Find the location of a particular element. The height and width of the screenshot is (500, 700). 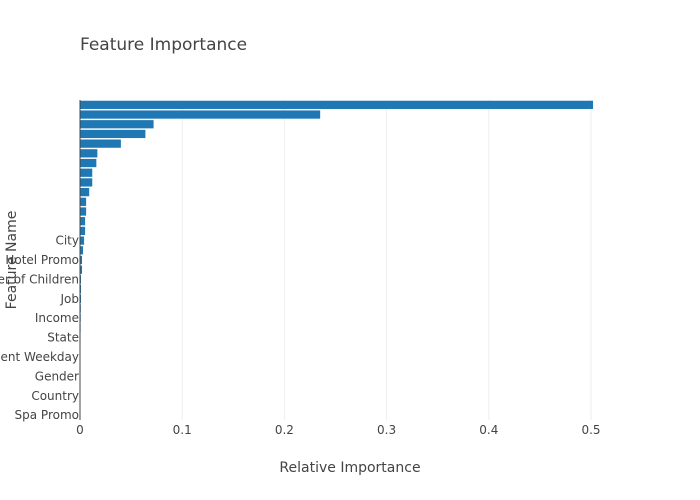

y-tick-label: State is located at coordinates (63, 338).